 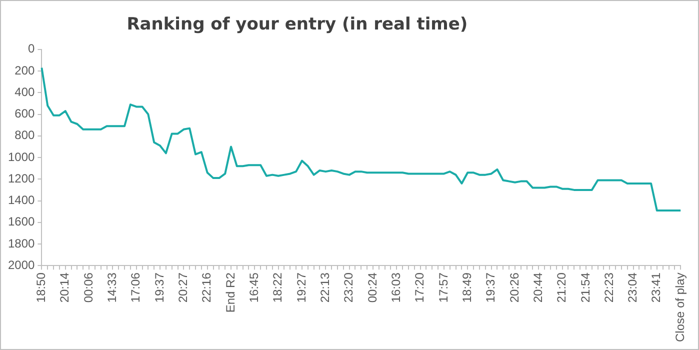 What do you see at coordinates (656, 287) in the screenshot?
I see `x-tick-label: 23:41` at bounding box center [656, 287].